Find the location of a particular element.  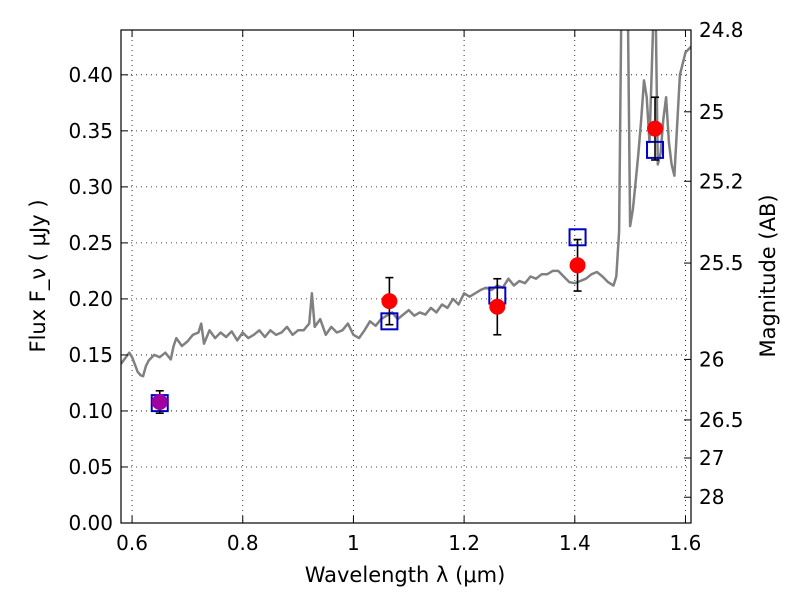

x-tick-label: 1 is located at coordinates (353, 543).